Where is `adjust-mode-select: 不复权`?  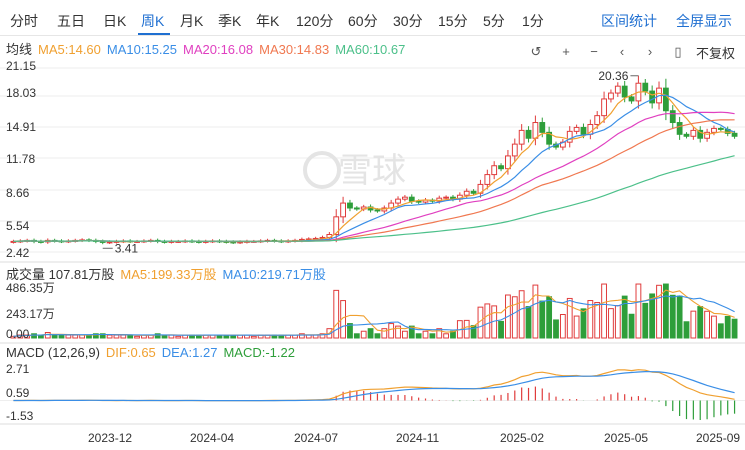
adjust-mode-select: 不复权 is located at coordinates (716, 53).